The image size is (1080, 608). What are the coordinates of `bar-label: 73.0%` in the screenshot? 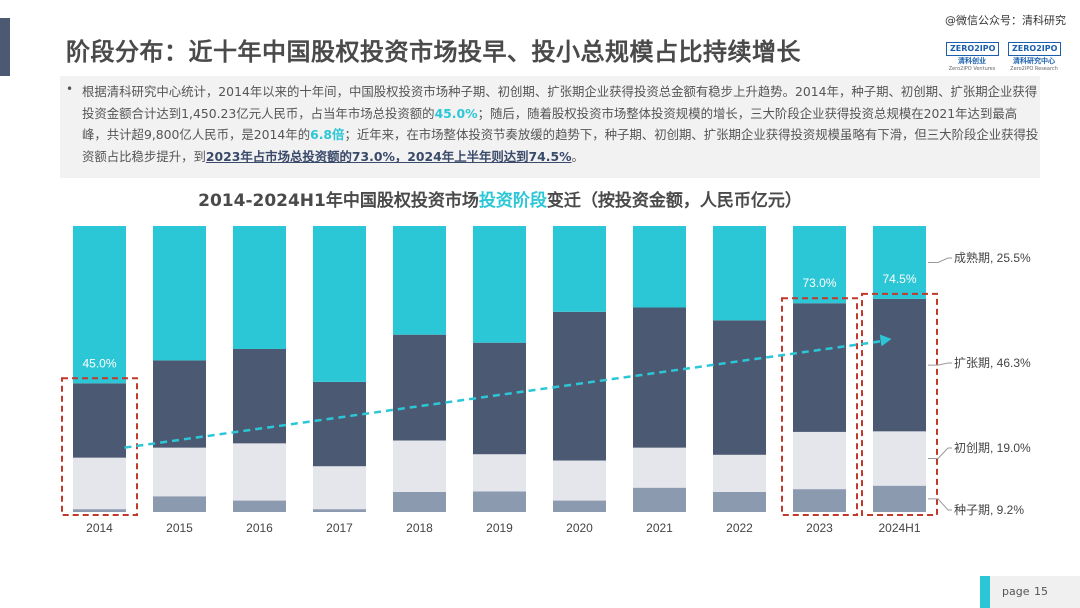 It's located at (819, 283).